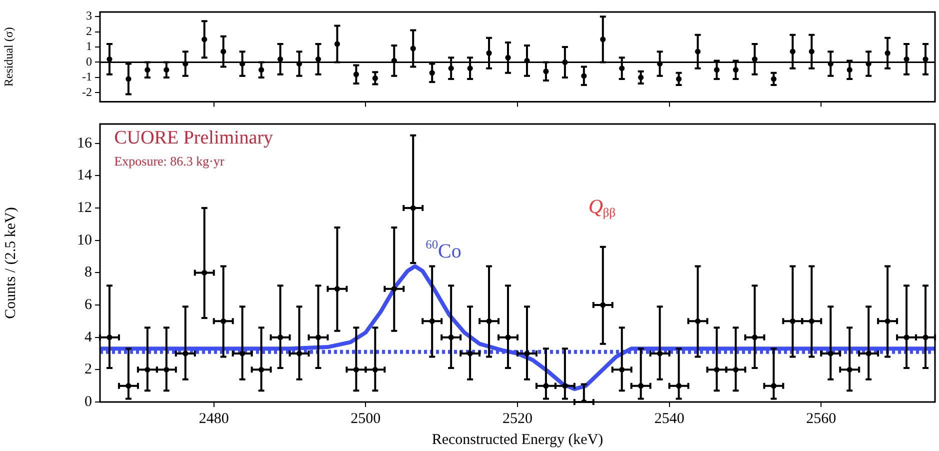 This screenshot has height=451, width=939. I want to click on x-tick-label: 2540, so click(669, 418).